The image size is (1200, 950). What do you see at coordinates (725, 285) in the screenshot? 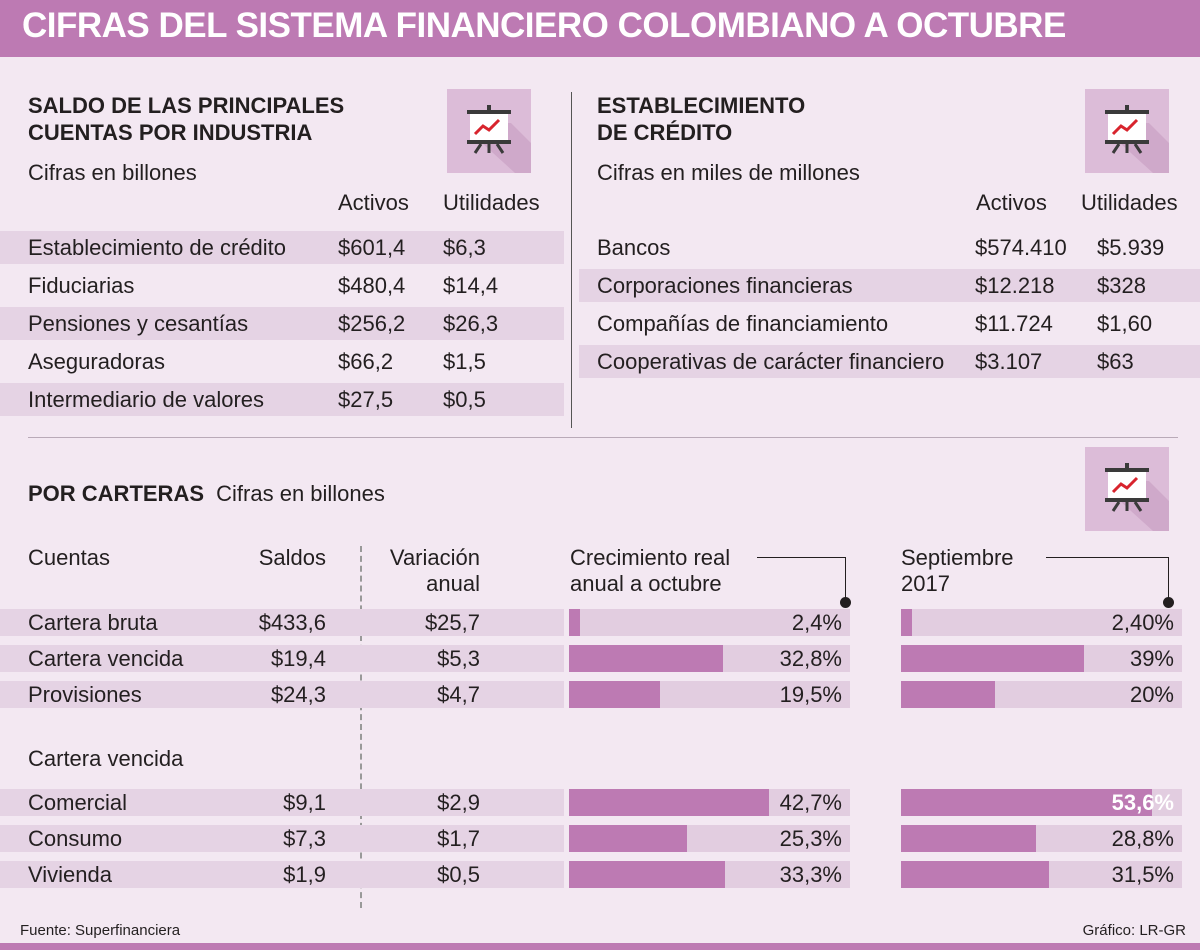
I see `credit-row-name: Corporaciones financieras` at bounding box center [725, 285].